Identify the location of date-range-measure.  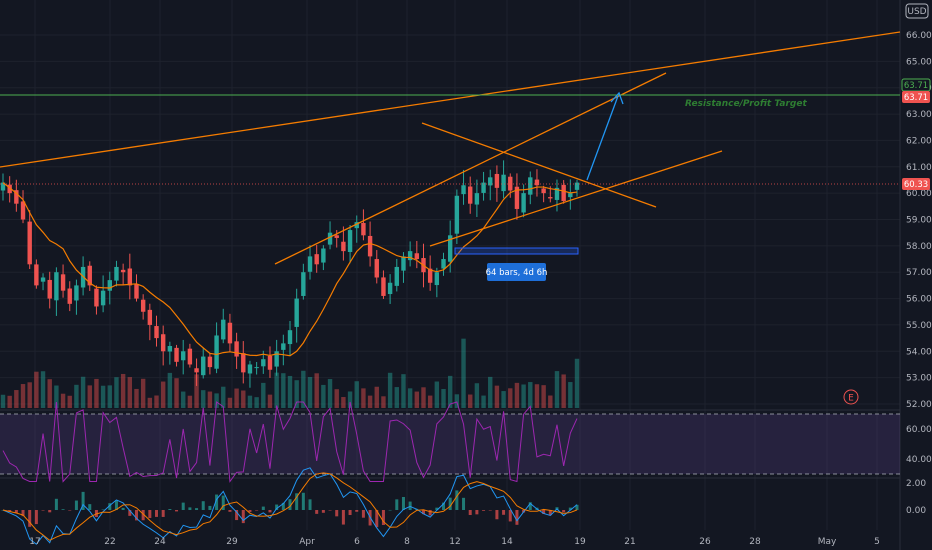
(516, 251).